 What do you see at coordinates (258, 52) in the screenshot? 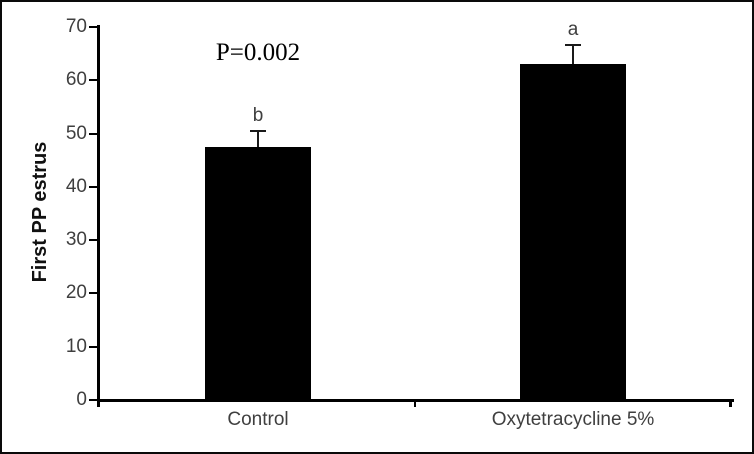
I see `p-value-annotation: P=0.002` at bounding box center [258, 52].